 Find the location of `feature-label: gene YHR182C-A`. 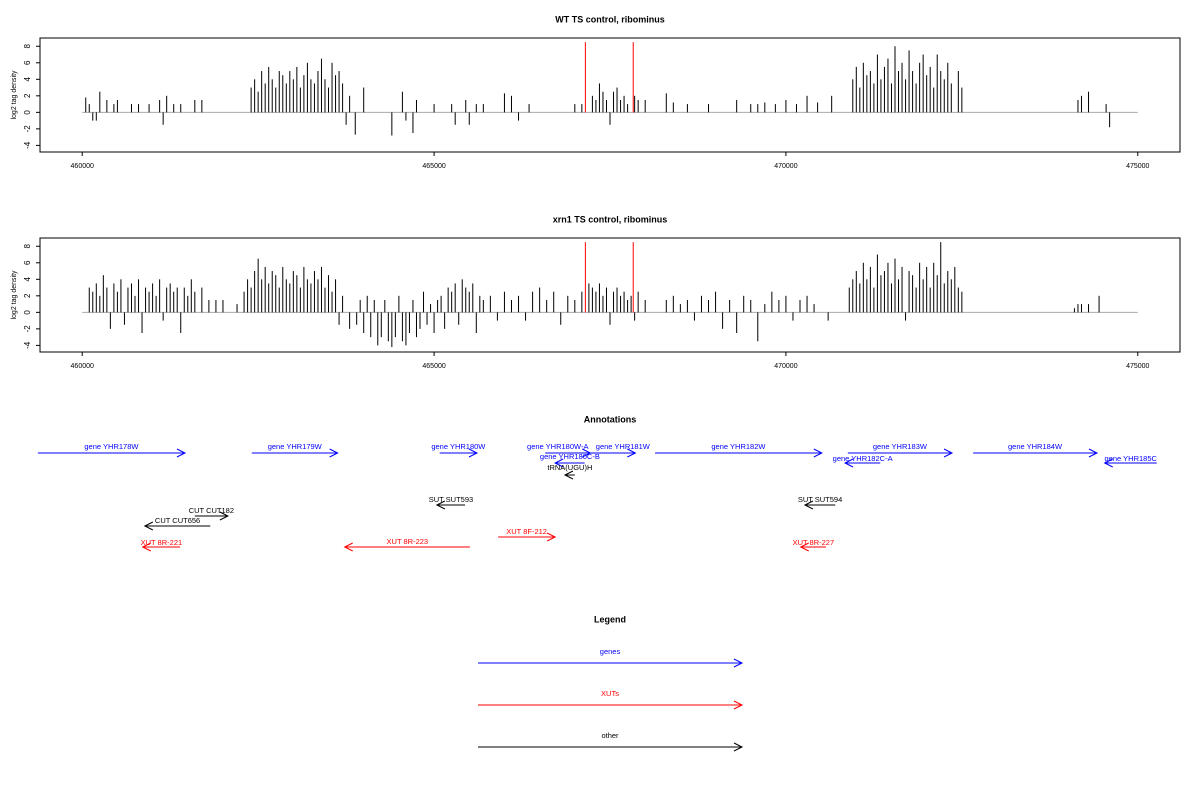

feature-label: gene YHR182C-A is located at coordinates (863, 458).